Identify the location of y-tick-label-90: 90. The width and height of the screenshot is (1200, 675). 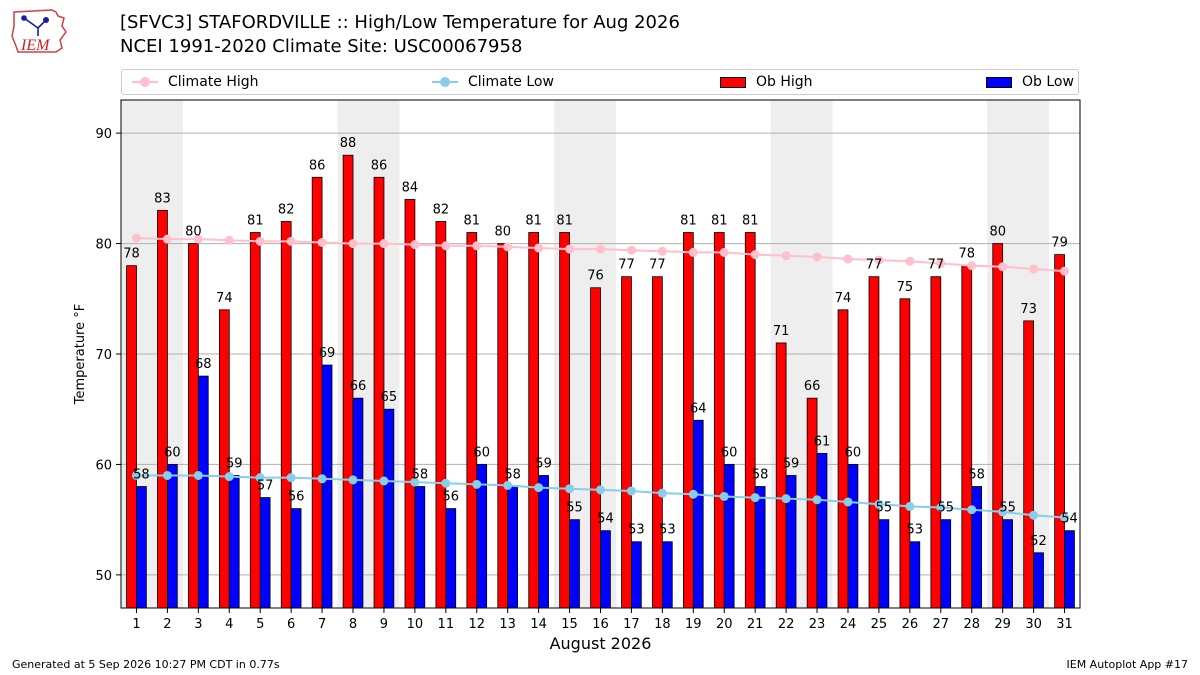
(103, 134).